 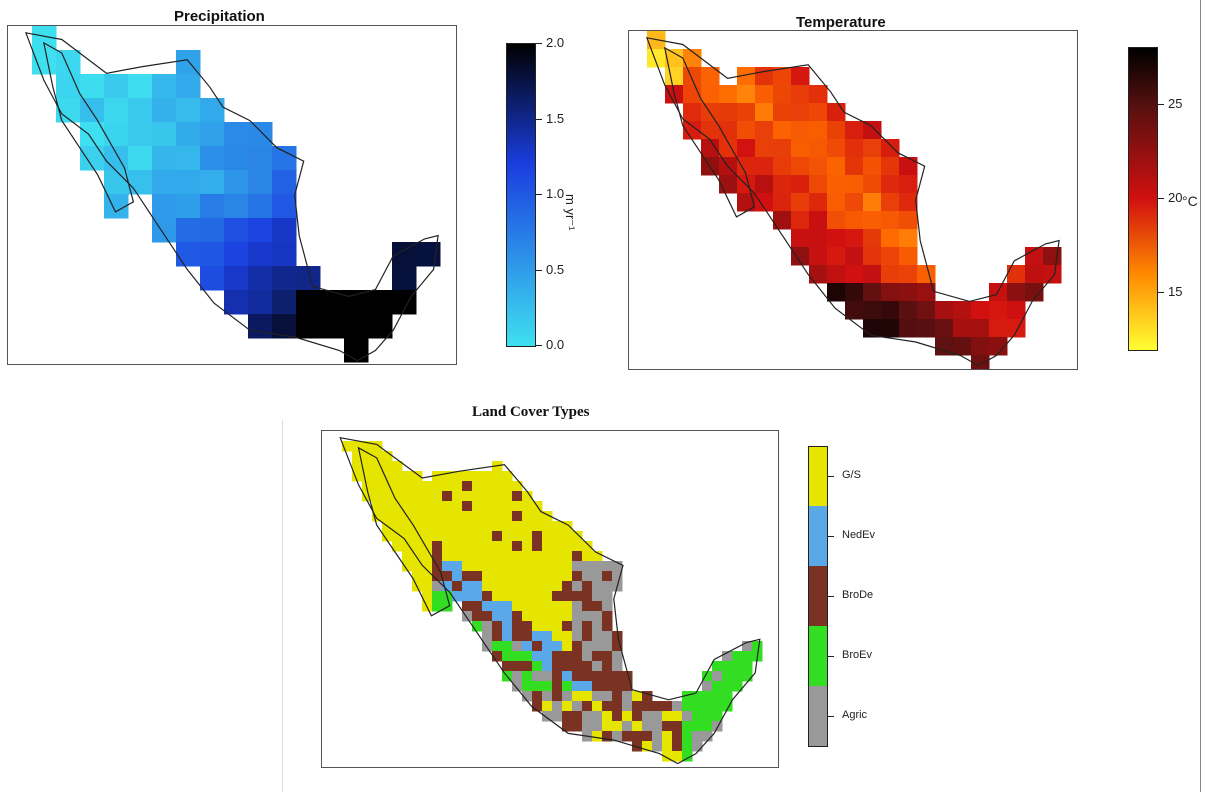 I want to click on legend-swatch-gs, so click(x=818, y=476).